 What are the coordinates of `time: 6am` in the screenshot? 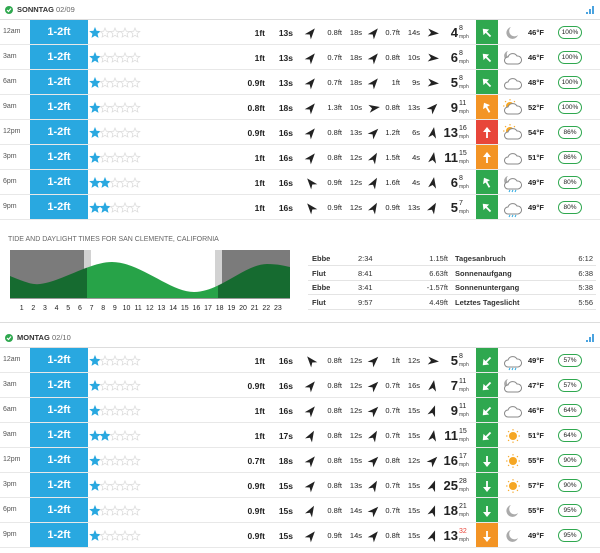 It's located at (10, 81).